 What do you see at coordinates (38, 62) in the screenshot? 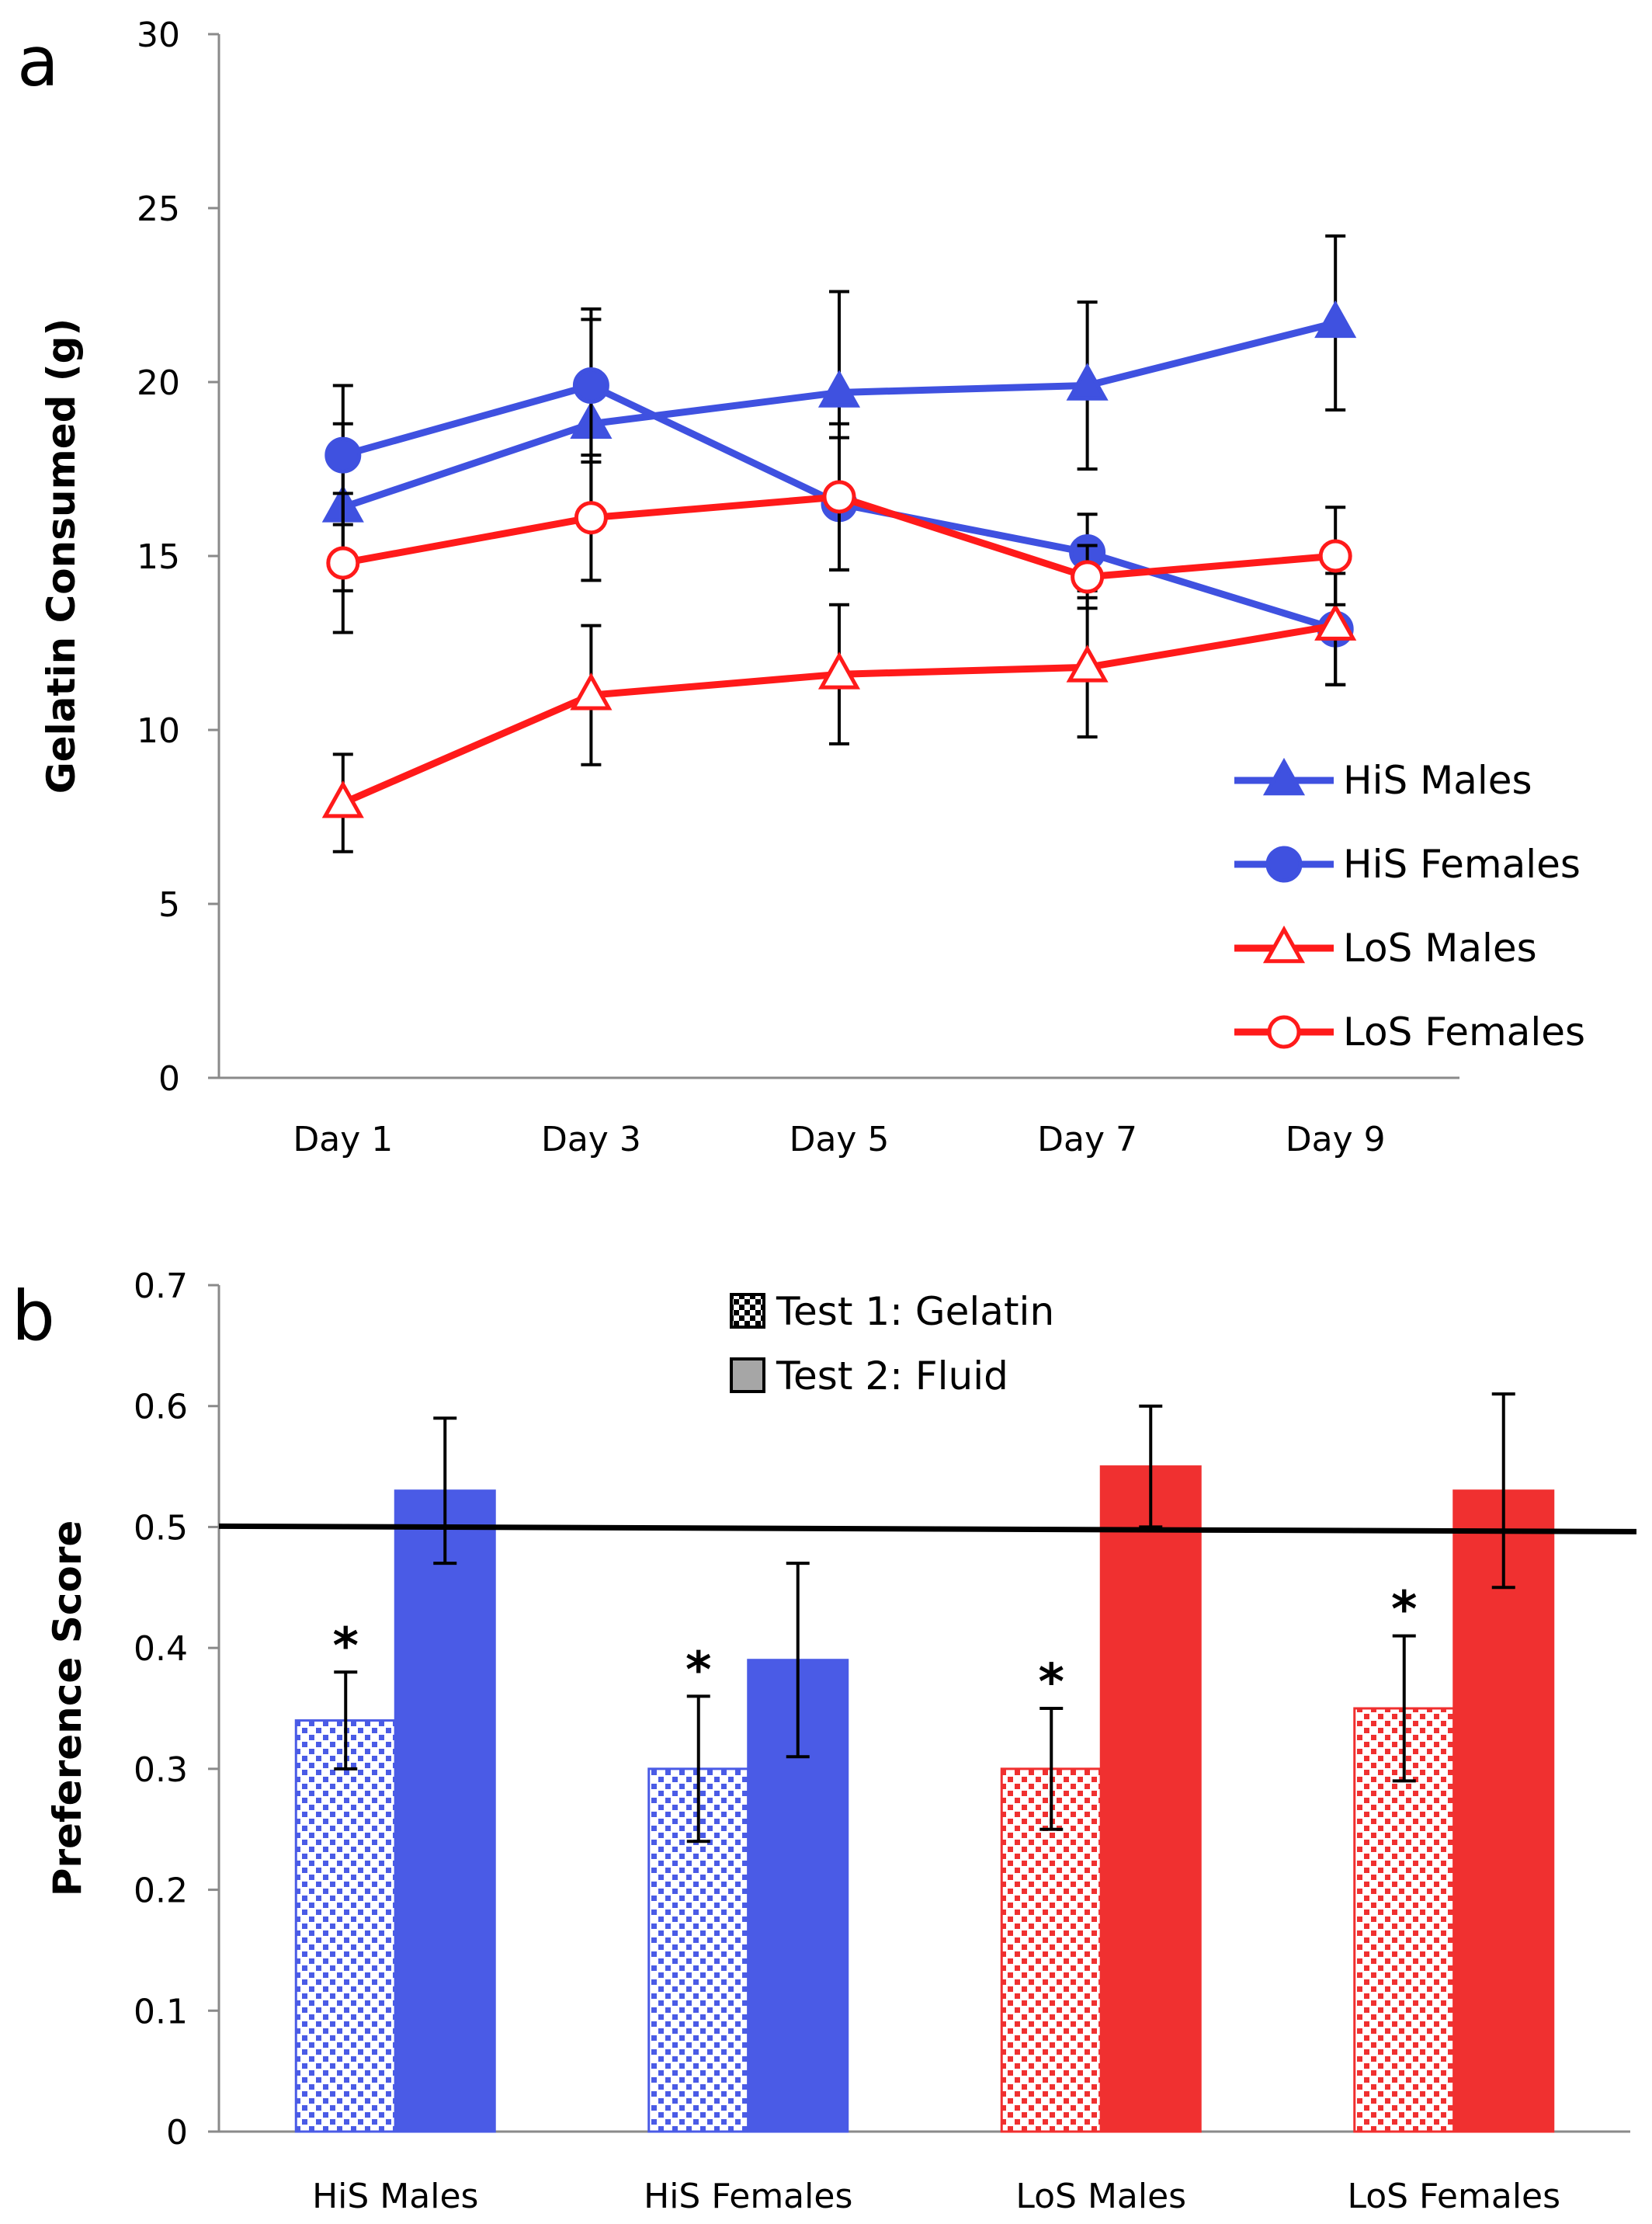
I see `panel-label-a: a` at bounding box center [38, 62].